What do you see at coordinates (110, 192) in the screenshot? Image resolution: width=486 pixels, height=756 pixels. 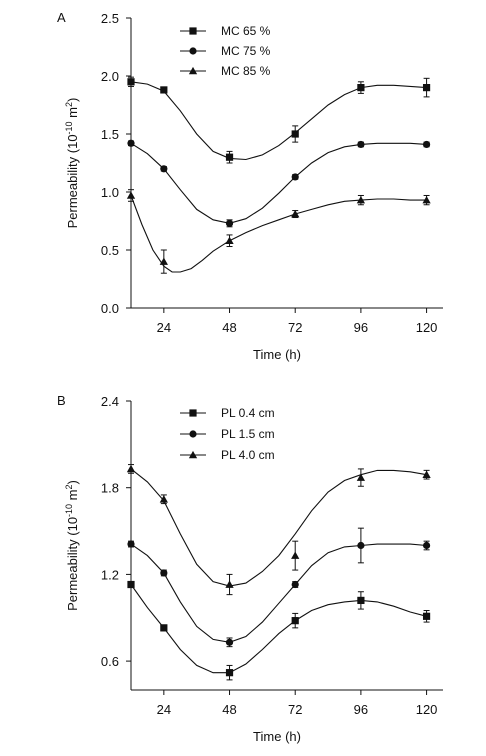 I see `y-tick-label: 1.0` at bounding box center [110, 192].